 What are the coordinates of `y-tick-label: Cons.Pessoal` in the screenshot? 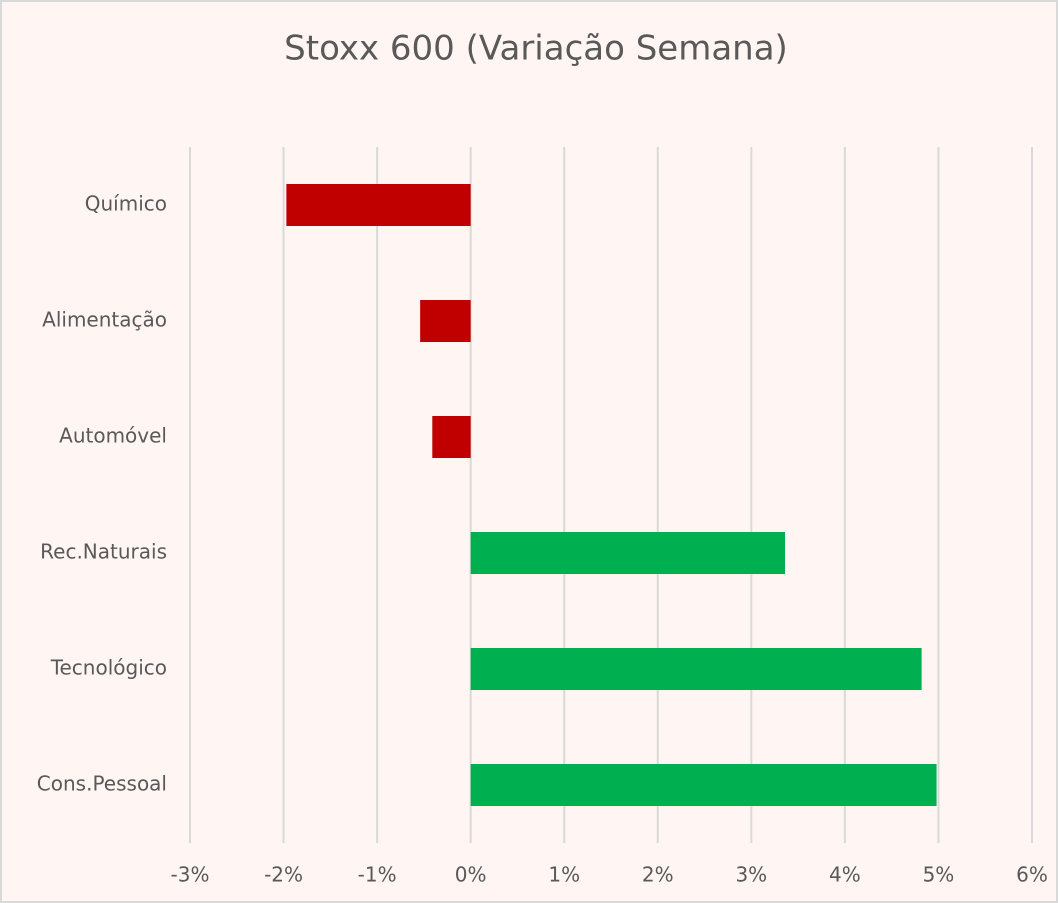 It's located at (102, 784).